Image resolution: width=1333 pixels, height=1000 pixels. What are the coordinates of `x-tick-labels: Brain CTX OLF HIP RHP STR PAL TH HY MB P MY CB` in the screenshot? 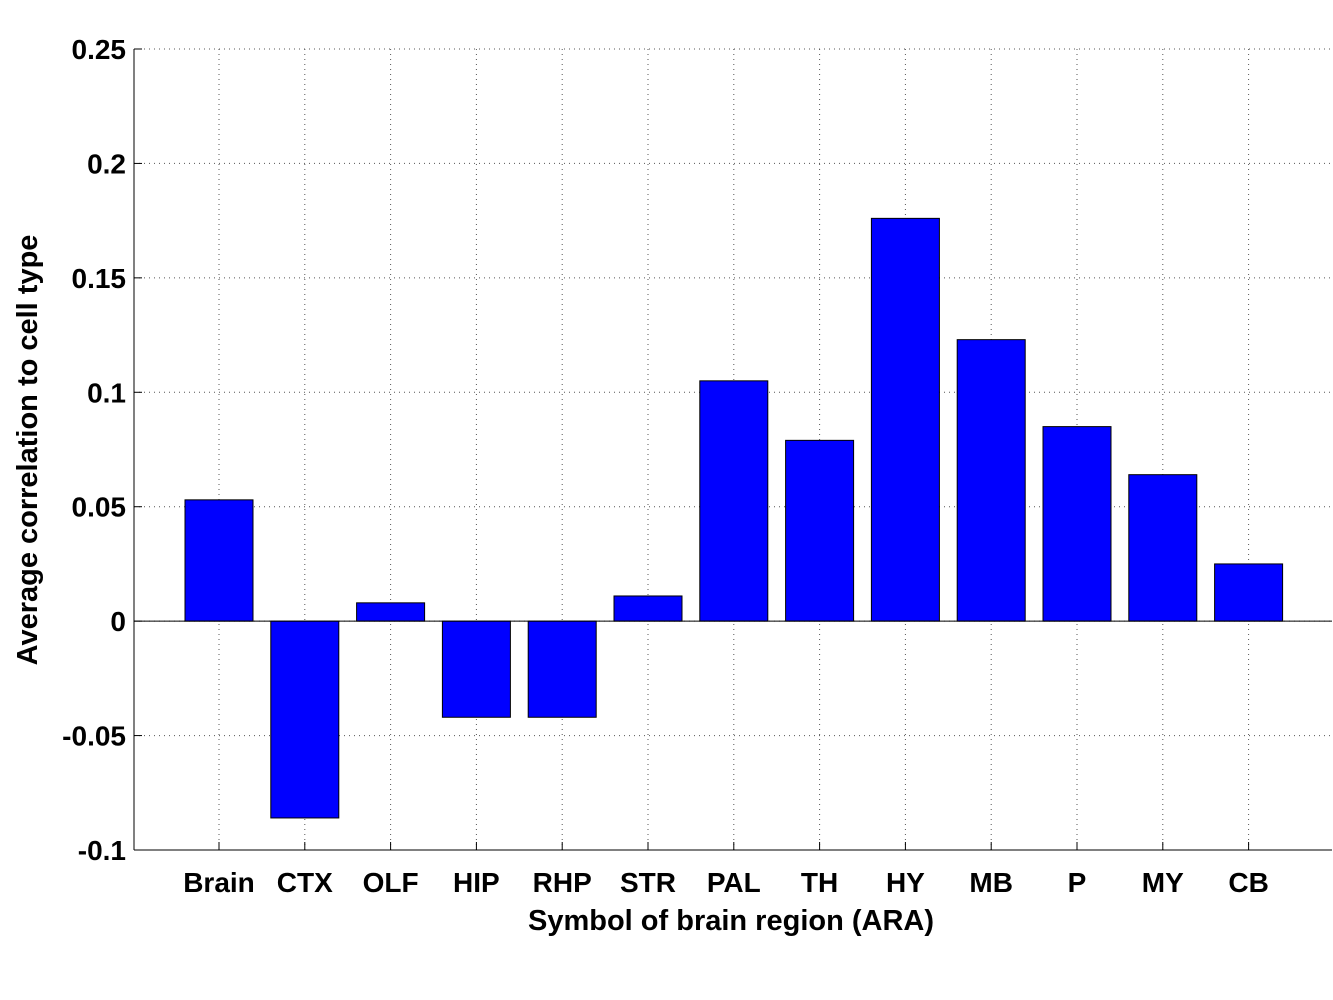 It's located at (726, 870).